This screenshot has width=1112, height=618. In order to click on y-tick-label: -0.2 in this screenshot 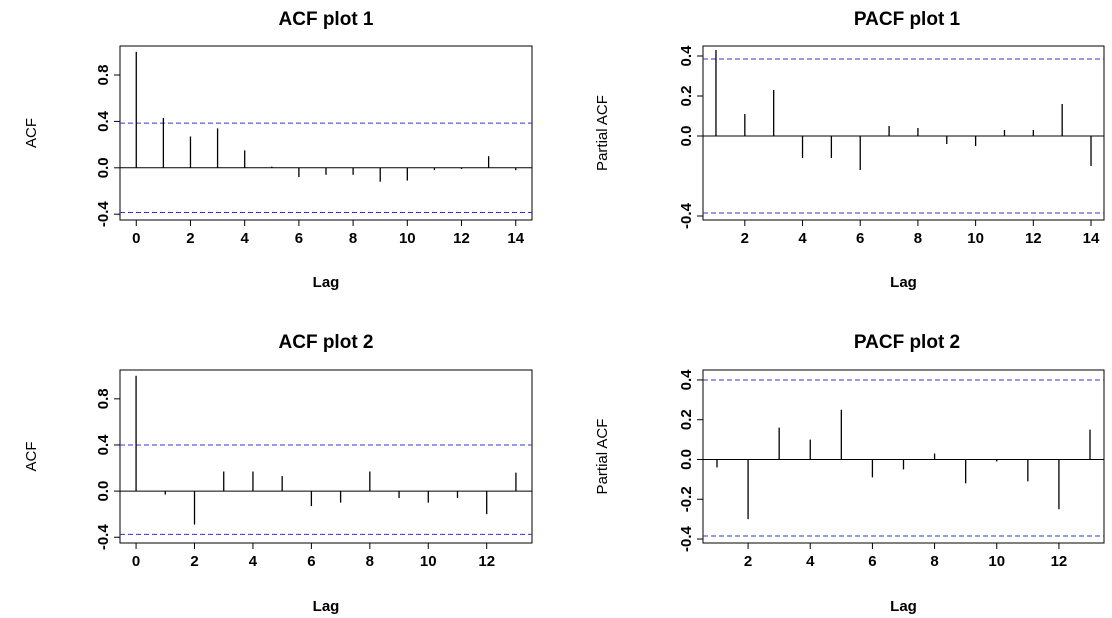, I will do `click(686, 499)`.